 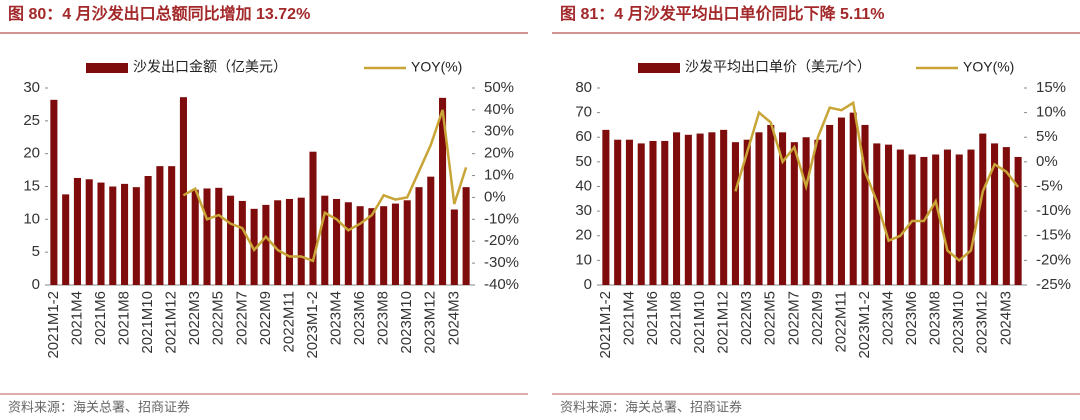 I want to click on chart-title: 图 81：4 月沙发平均出口单价同比下降 5.11%, so click(x=722, y=13).